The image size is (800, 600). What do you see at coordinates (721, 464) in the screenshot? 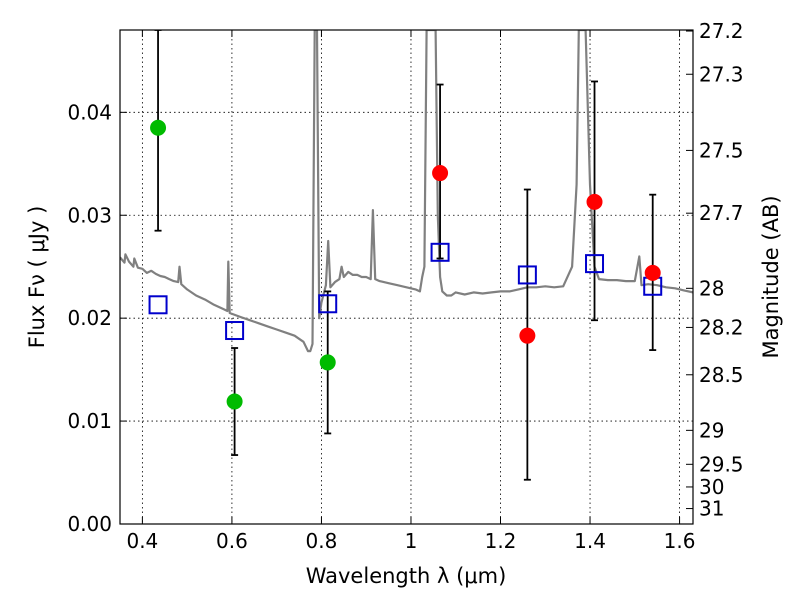
I see `right-tick-label: 29.5` at bounding box center [721, 464].